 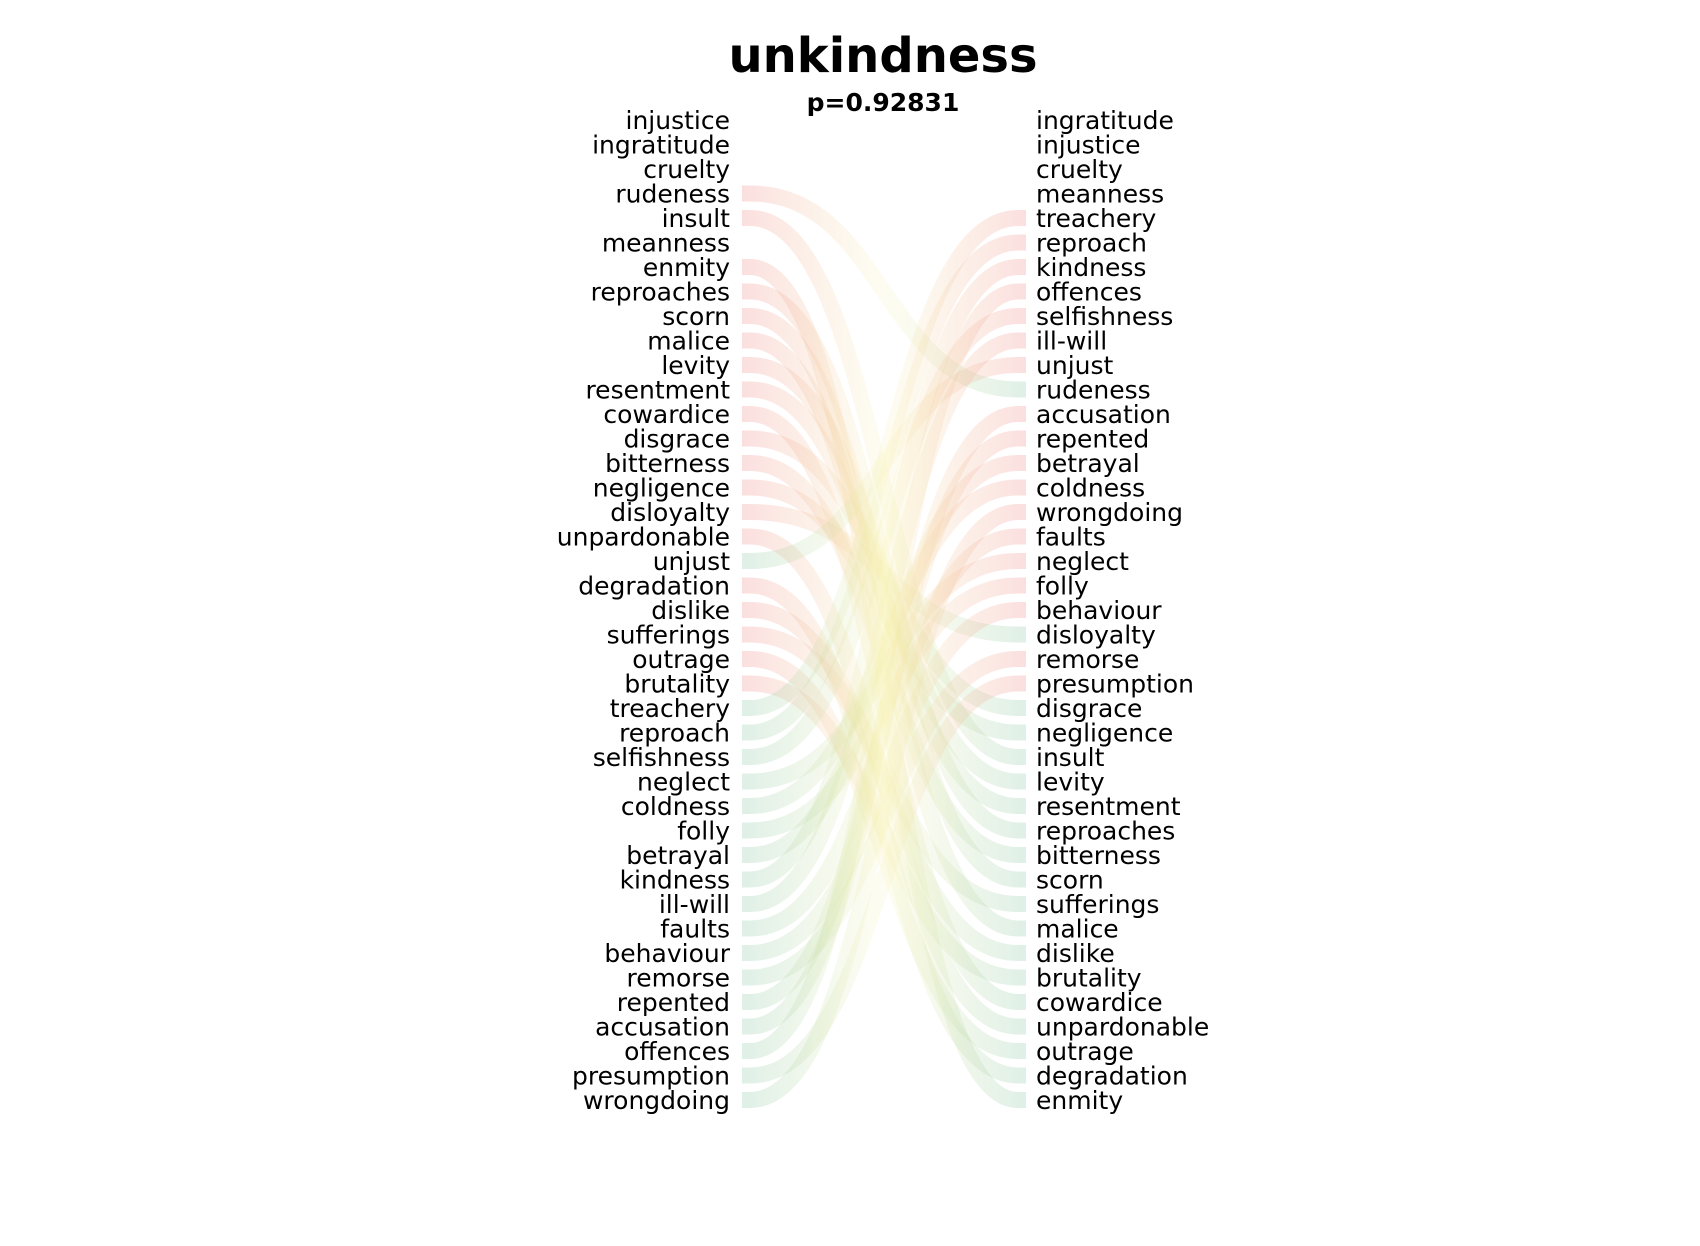 What do you see at coordinates (1089, 292) in the screenshot?
I see `right-rank-label: offences` at bounding box center [1089, 292].